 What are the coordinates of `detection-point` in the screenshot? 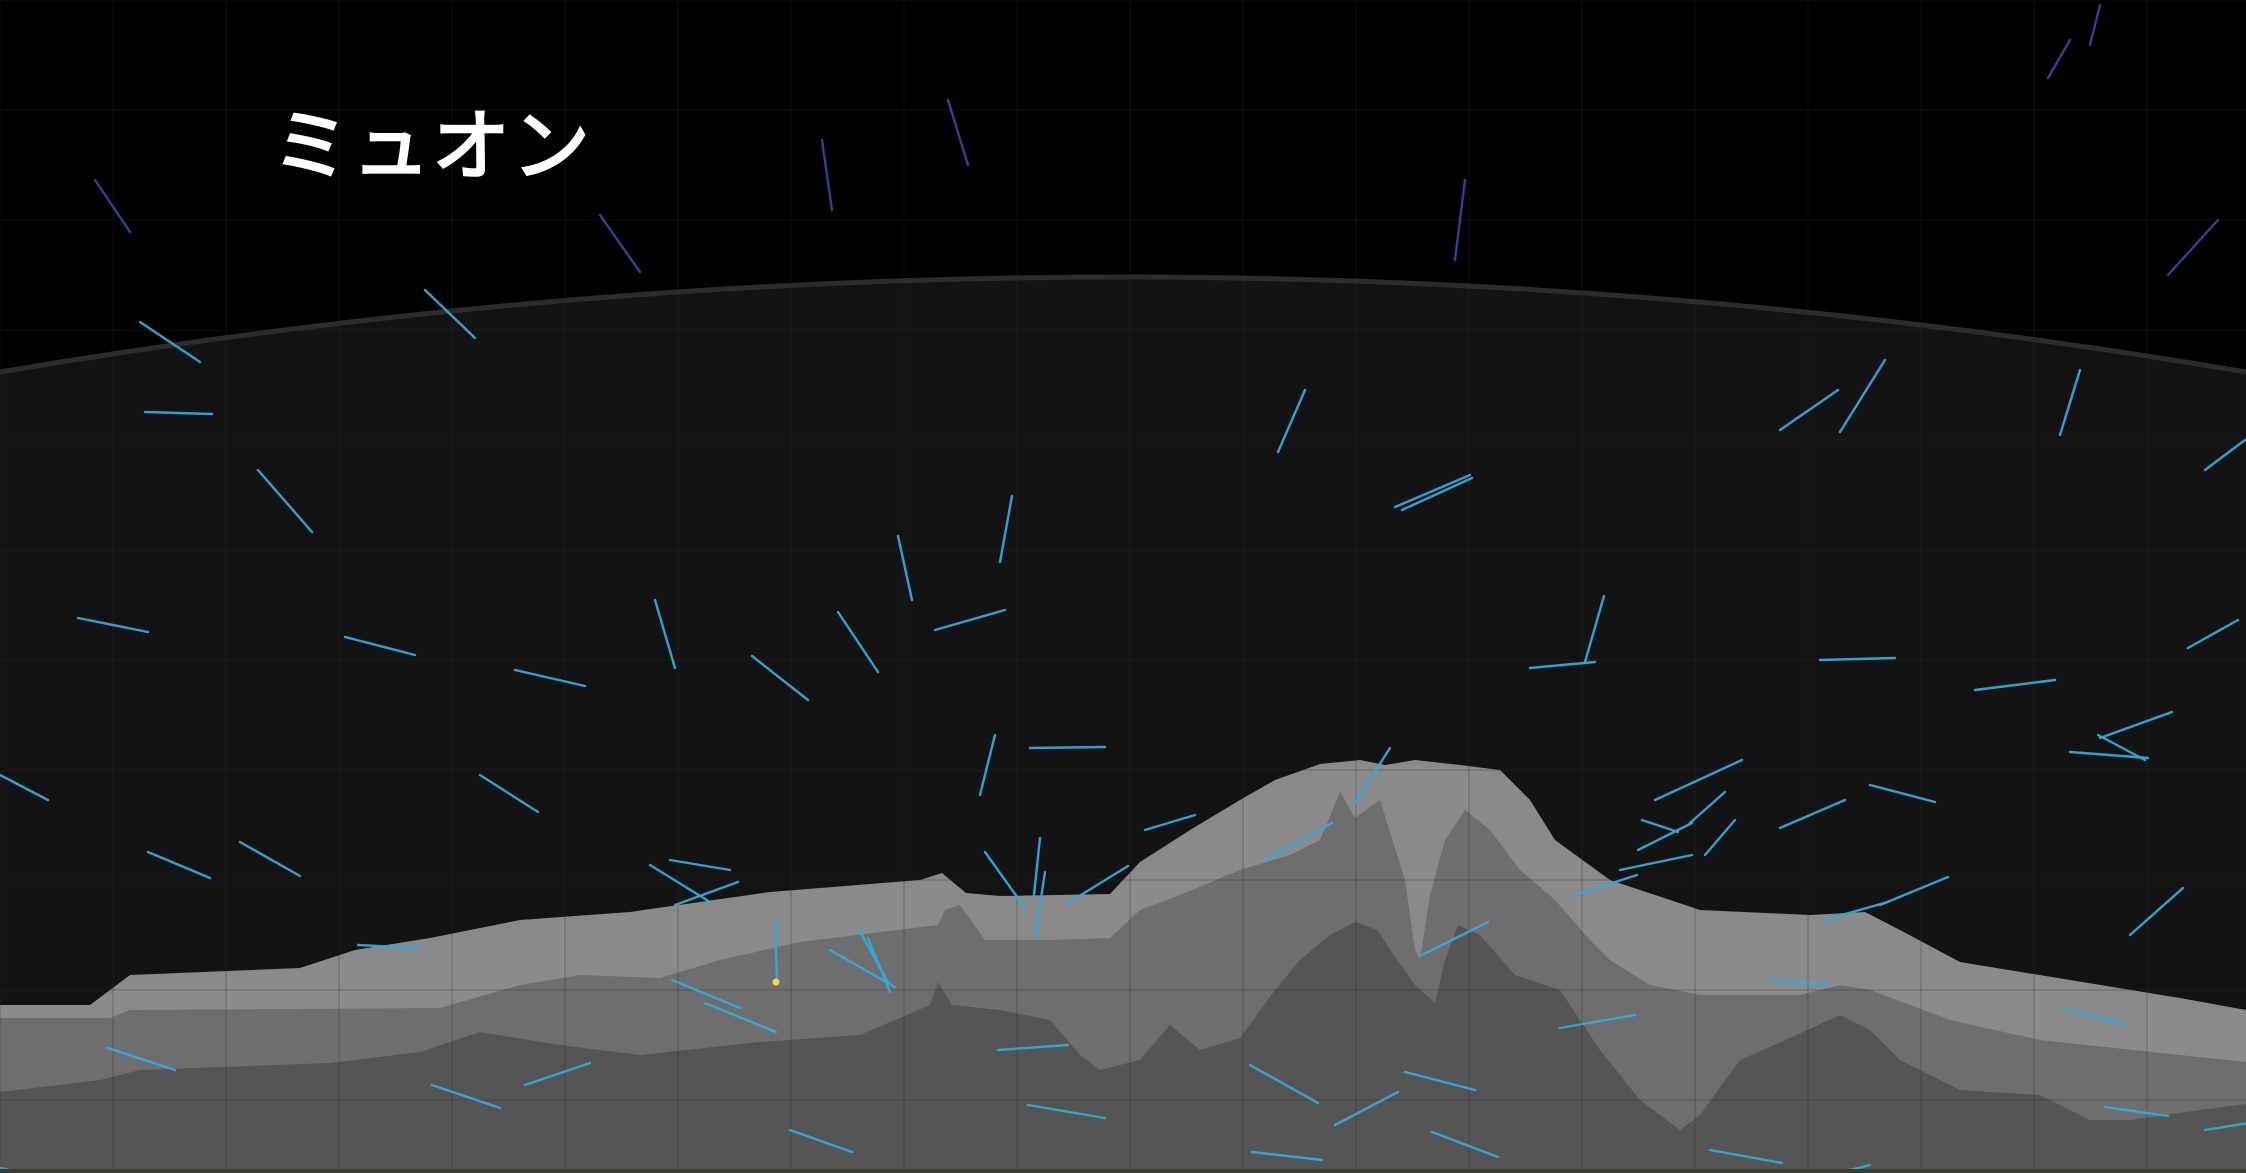 It's located at (776, 982).